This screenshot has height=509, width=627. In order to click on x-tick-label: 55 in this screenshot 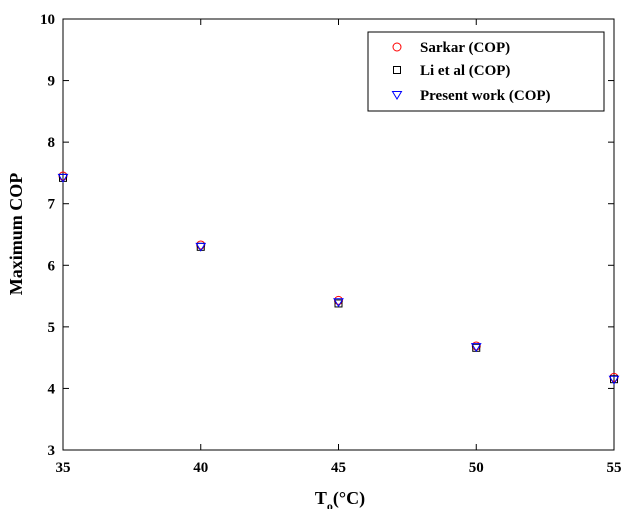, I will do `click(614, 468)`.